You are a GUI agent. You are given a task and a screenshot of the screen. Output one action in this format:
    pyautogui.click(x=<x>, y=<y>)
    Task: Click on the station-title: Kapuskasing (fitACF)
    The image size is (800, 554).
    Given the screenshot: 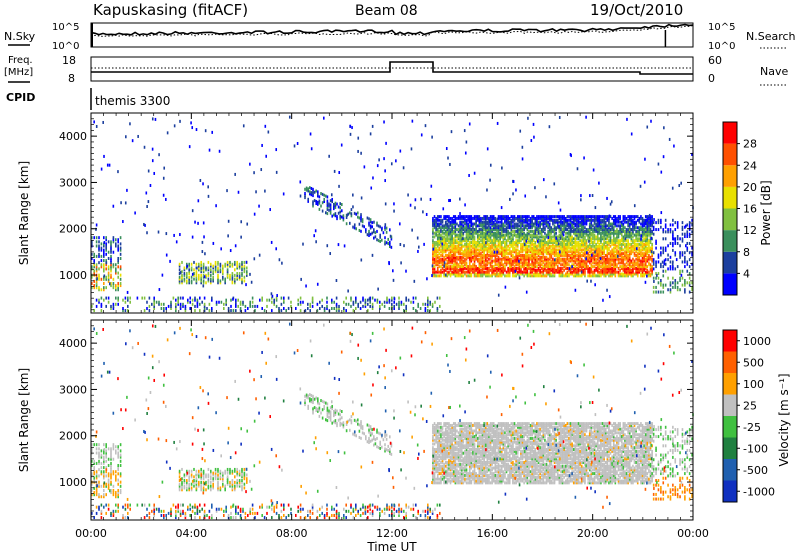 What is the action you would take?
    pyautogui.click(x=170, y=10)
    